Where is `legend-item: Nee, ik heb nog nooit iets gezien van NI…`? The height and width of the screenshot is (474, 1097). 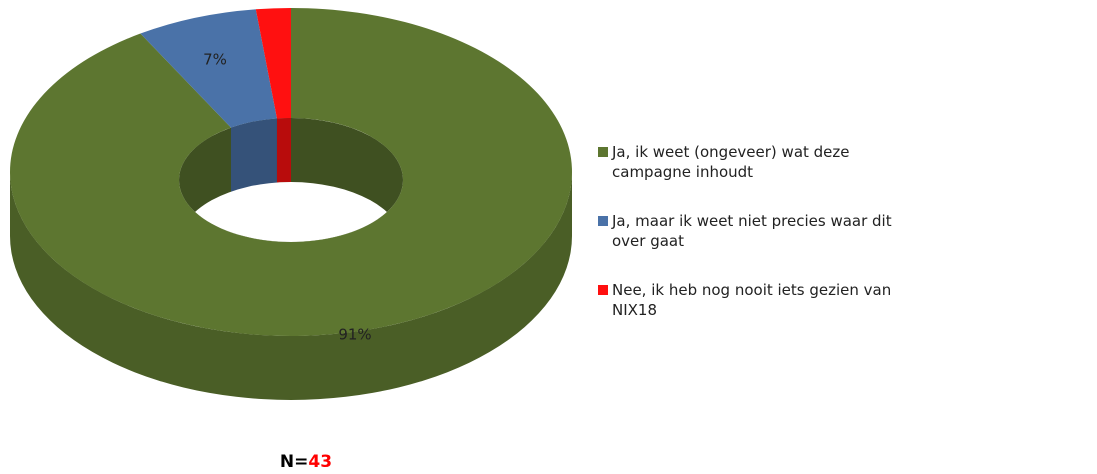 legend-item: Nee, ik heb nog nooit iets gezien van NI… is located at coordinates (755, 300).